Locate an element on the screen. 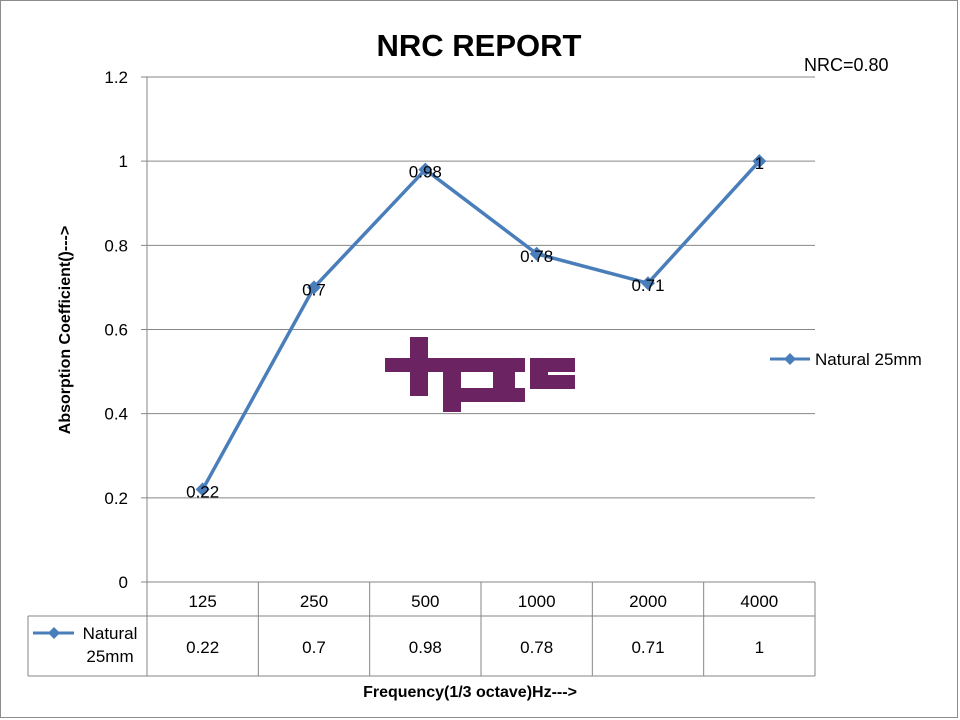  y-tick-label: 1.2 is located at coordinates (116, 77).